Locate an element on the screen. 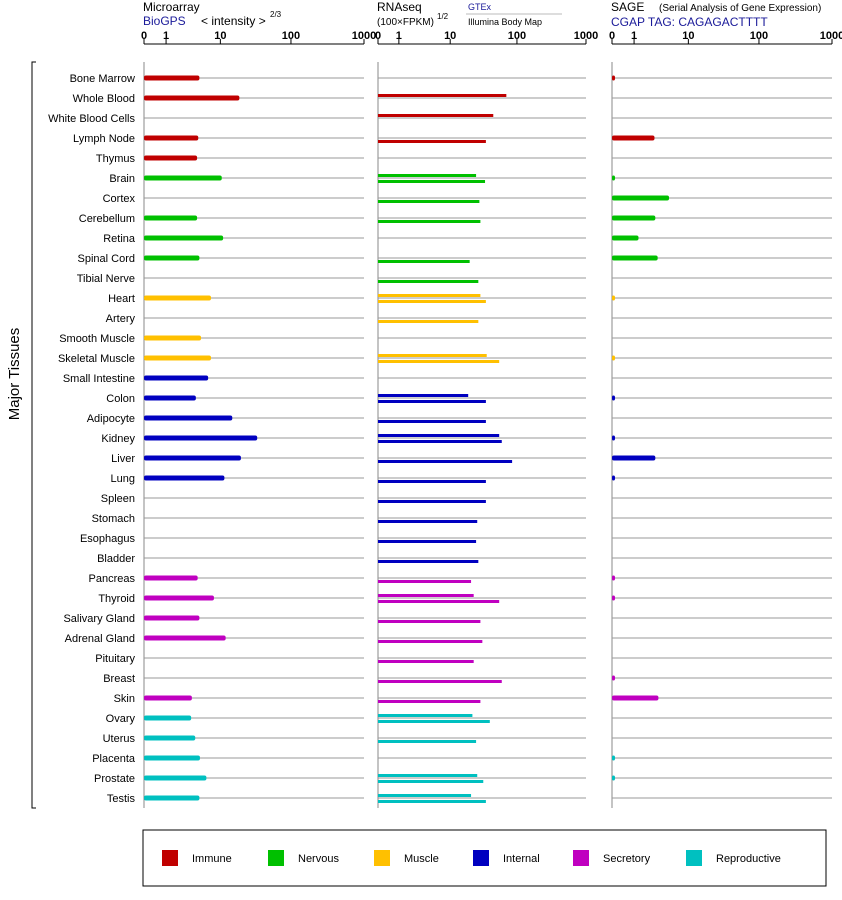  rnaseq-tick-label: 1000 is located at coordinates (586, 36).